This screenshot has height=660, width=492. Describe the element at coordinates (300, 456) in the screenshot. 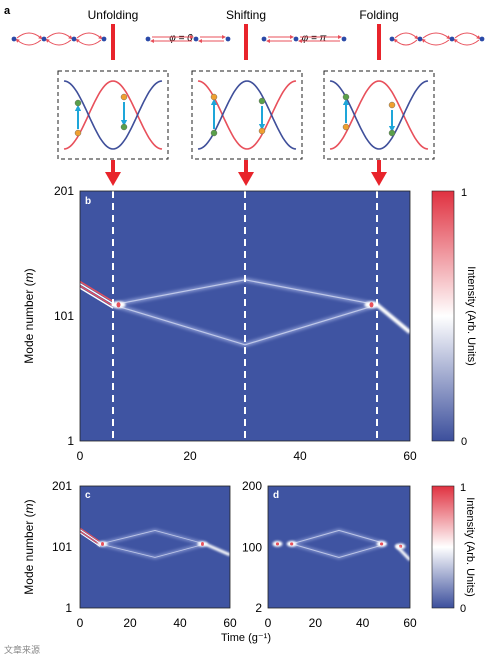

I see `x-tick-label: 40` at that location.